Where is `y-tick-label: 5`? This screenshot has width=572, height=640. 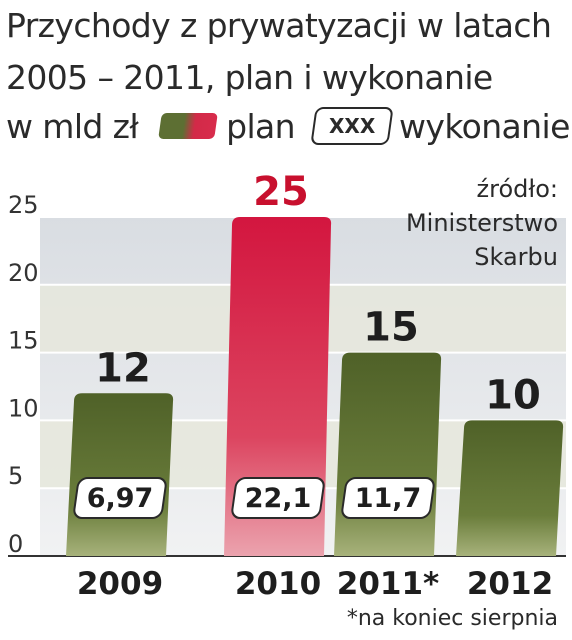 y-tick-label: 5 is located at coordinates (15, 476).